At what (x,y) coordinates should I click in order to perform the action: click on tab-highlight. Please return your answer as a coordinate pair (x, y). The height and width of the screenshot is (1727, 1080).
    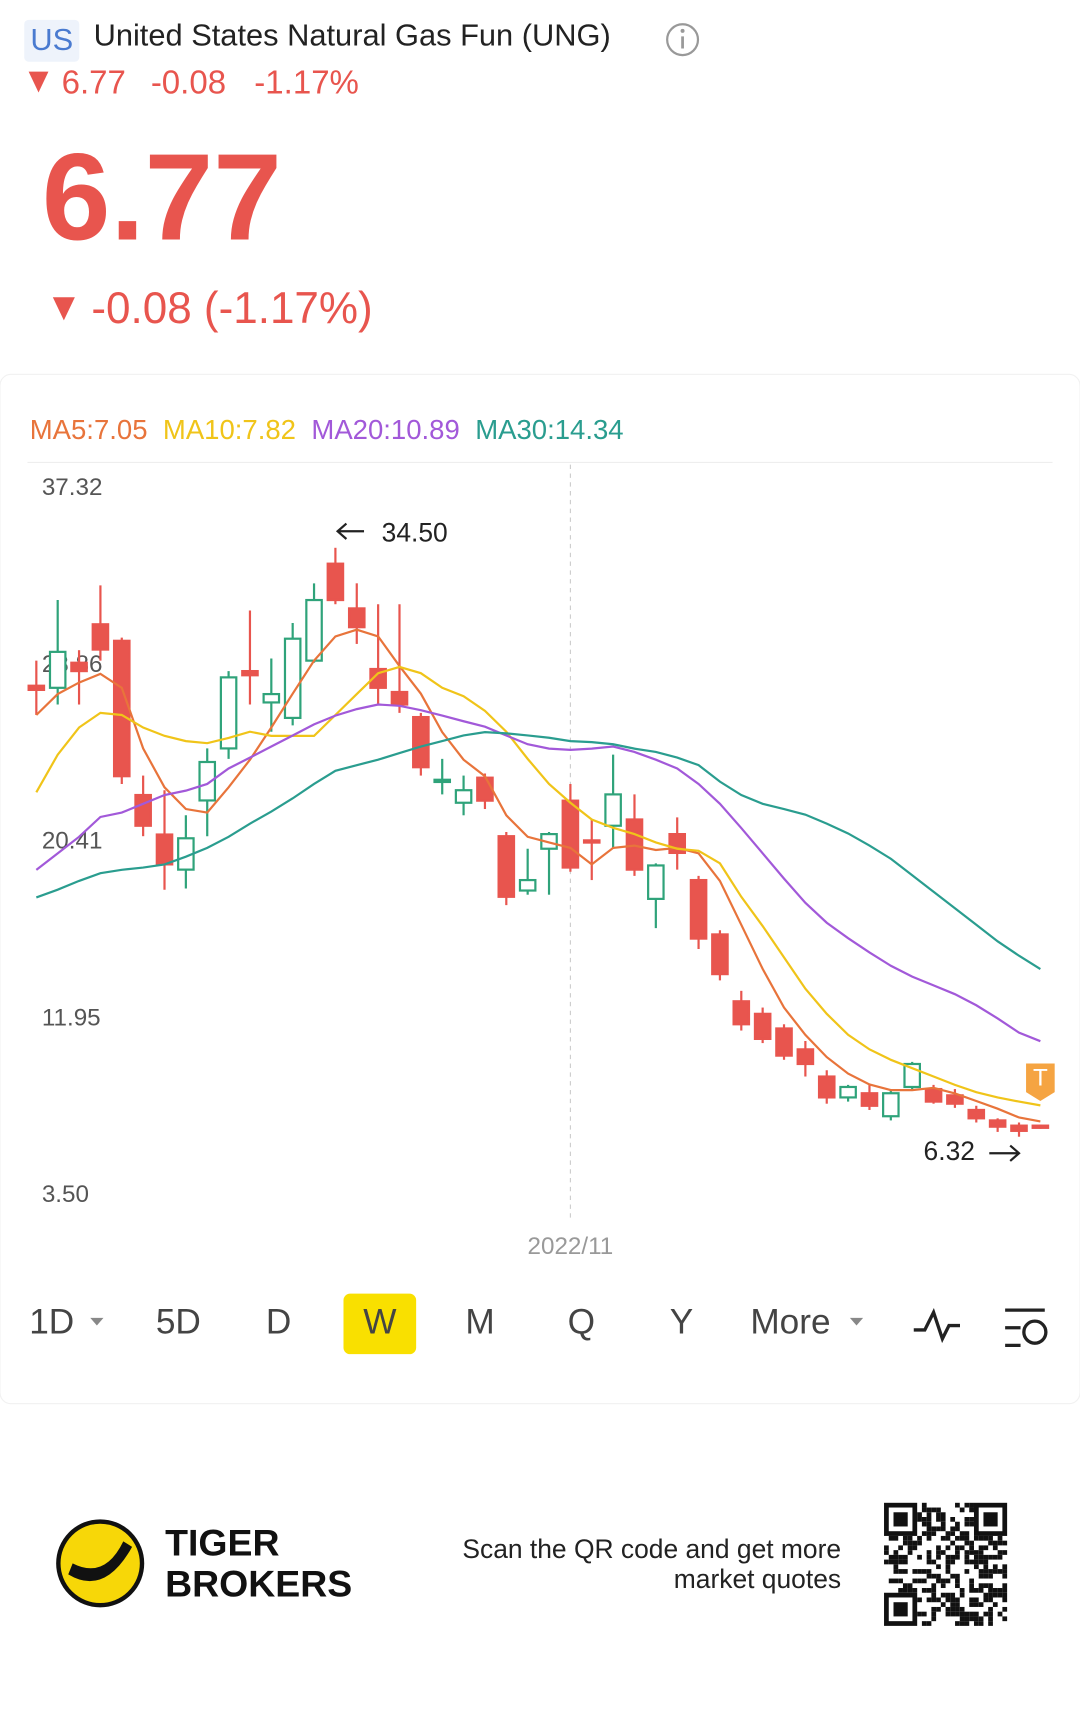
    Looking at the image, I should click on (380, 1324).